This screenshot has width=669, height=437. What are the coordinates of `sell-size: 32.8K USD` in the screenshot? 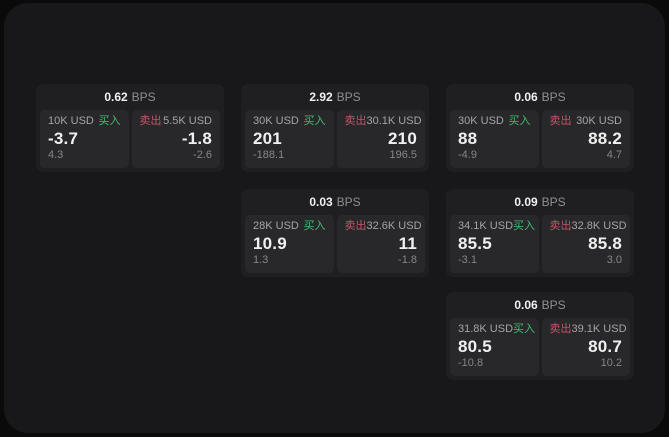 It's located at (599, 226).